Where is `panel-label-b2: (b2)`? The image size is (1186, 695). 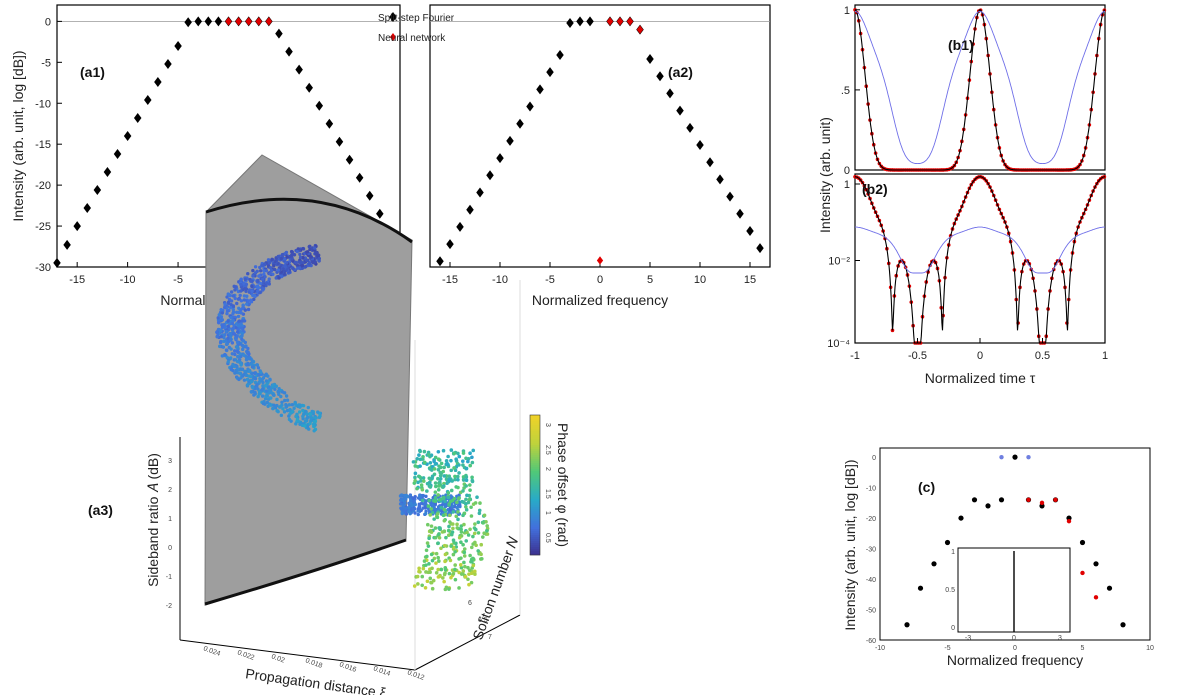 panel-label-b2: (b2) is located at coordinates (875, 189).